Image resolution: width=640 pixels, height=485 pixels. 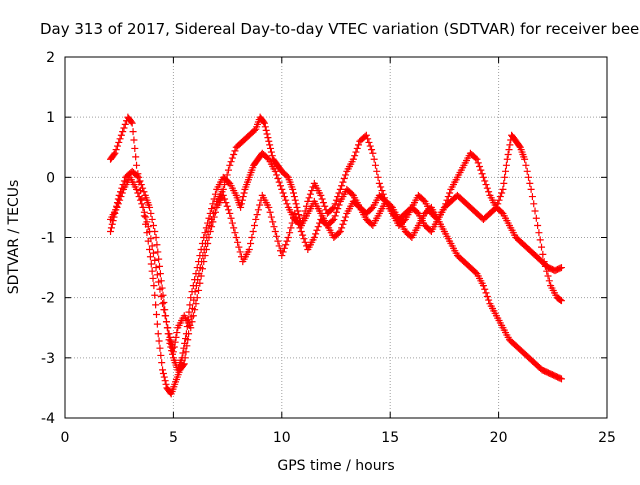 I want to click on y-tick-label: -1, so click(x=48, y=239).